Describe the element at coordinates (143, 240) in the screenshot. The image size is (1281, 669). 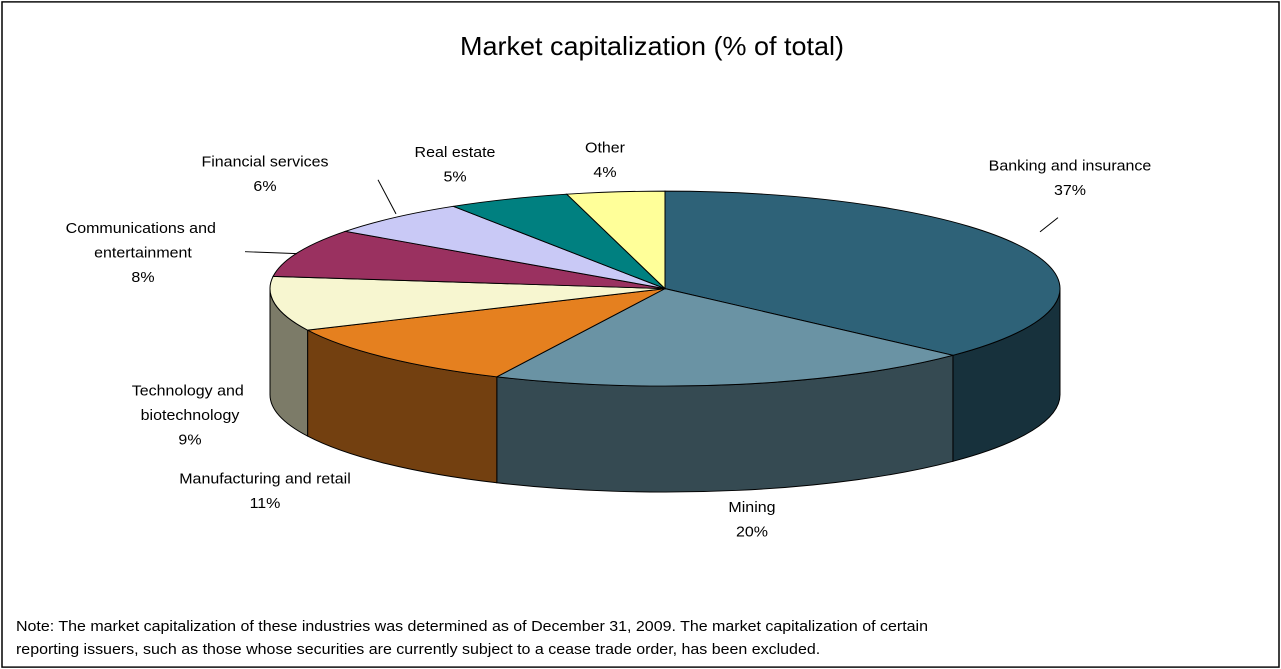
I see `category-label: Communications and entertainment` at that location.